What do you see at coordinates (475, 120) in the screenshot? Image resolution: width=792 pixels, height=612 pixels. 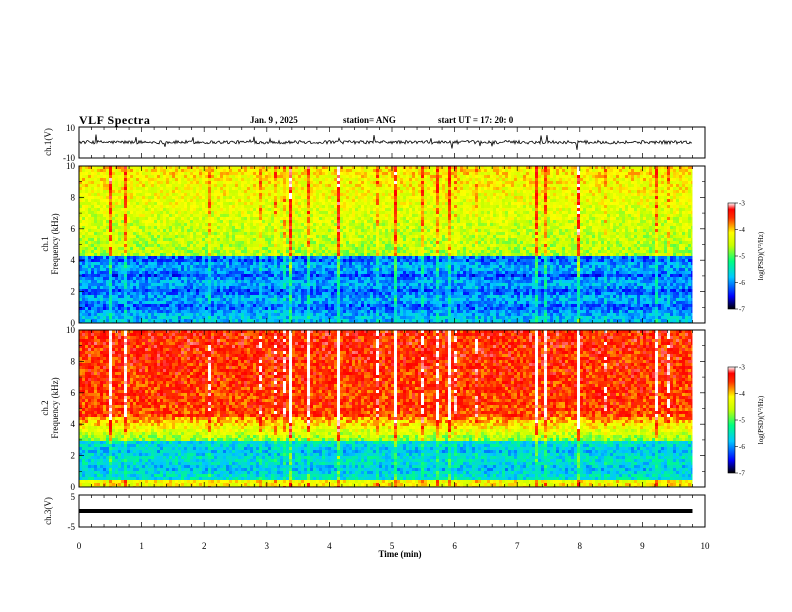 I see `start-time-label: start UT = 17: 20: 0` at bounding box center [475, 120].